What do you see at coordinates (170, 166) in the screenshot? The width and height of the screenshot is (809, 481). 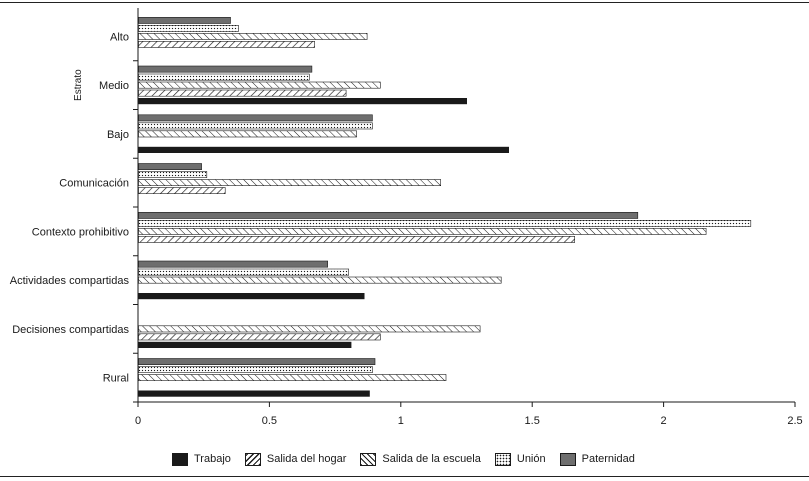 I see `bar-paternidad-comunicacion` at bounding box center [170, 166].